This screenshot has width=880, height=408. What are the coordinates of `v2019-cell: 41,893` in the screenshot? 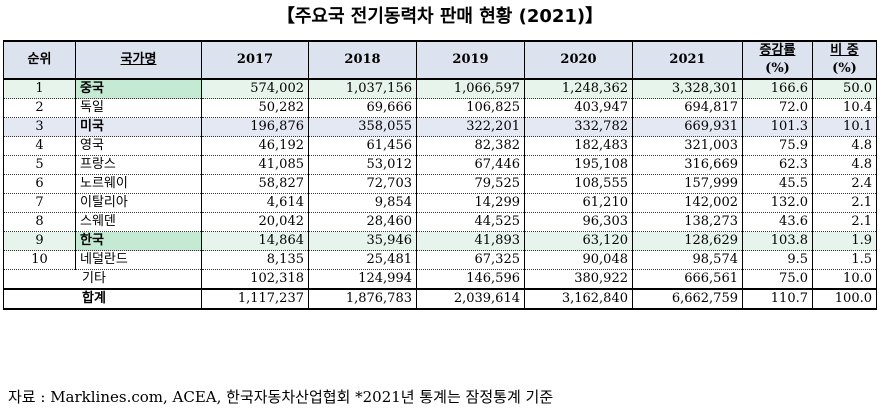 It's located at (470, 241).